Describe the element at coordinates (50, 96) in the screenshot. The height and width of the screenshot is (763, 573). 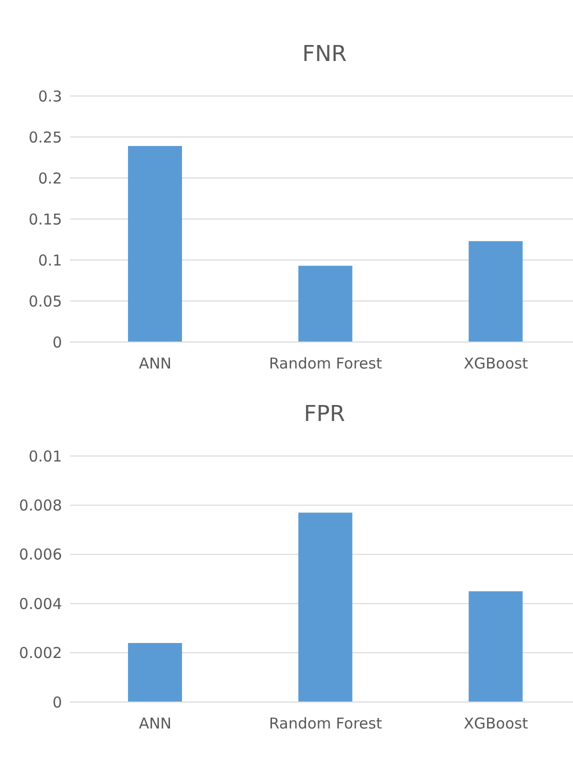
I see `y-tick-label: 0.3` at that location.